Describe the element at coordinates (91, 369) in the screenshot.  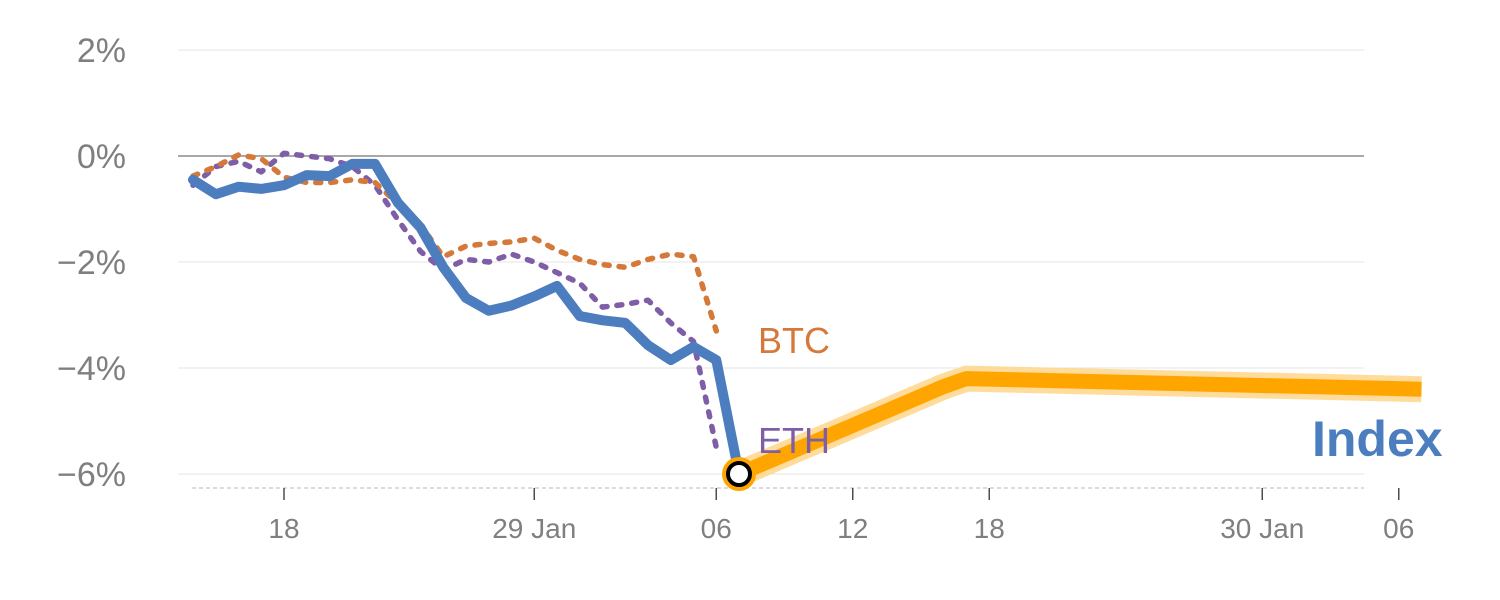
I see `y-tick-label-3: −4%` at that location.